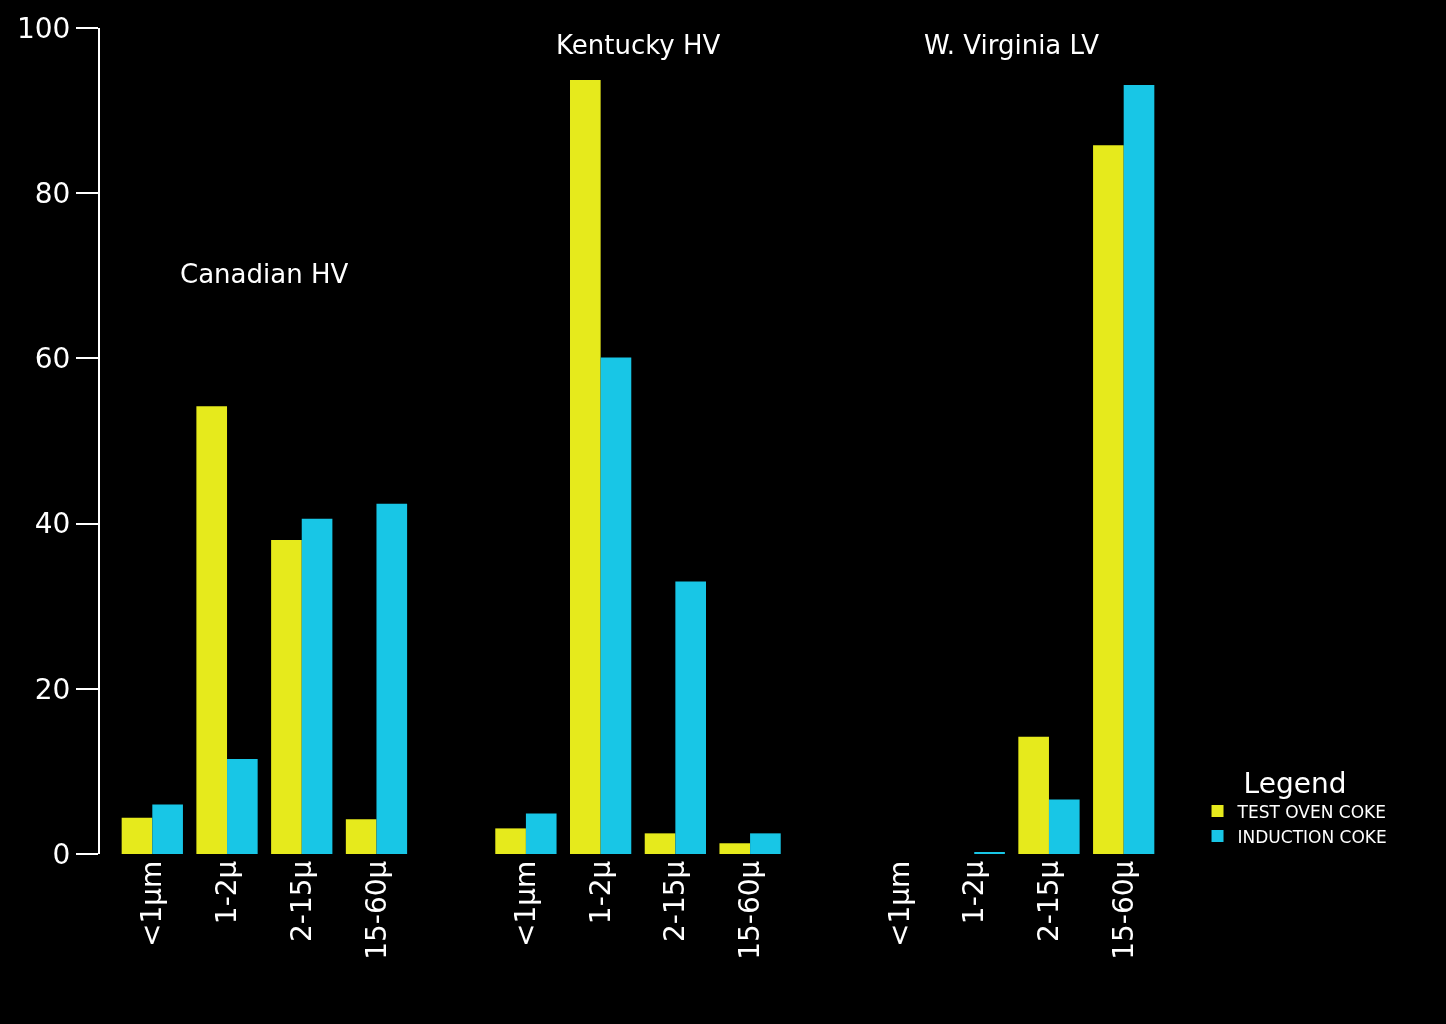 This screenshot has width=1446, height=1024. Describe the element at coordinates (264, 274) in the screenshot. I see `annotation: Canadian HV` at that location.